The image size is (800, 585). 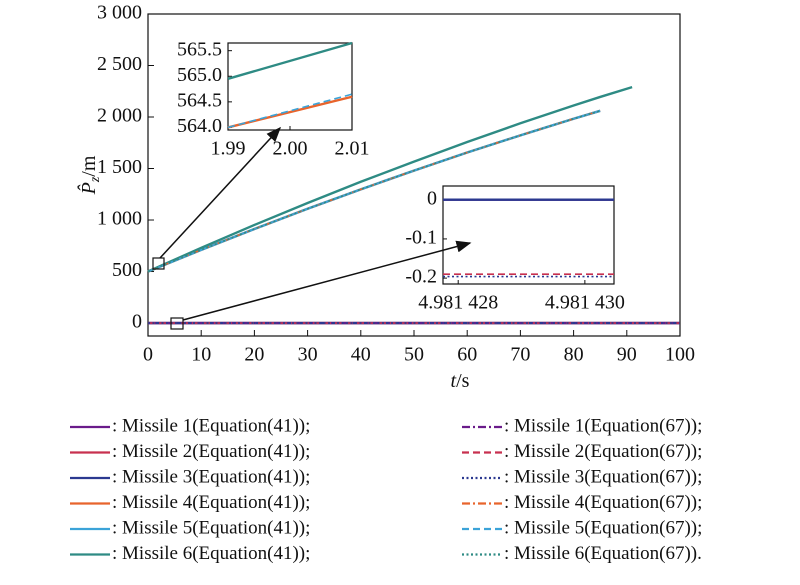 I want to click on y-tick-label: 564.5, so click(x=199, y=100).